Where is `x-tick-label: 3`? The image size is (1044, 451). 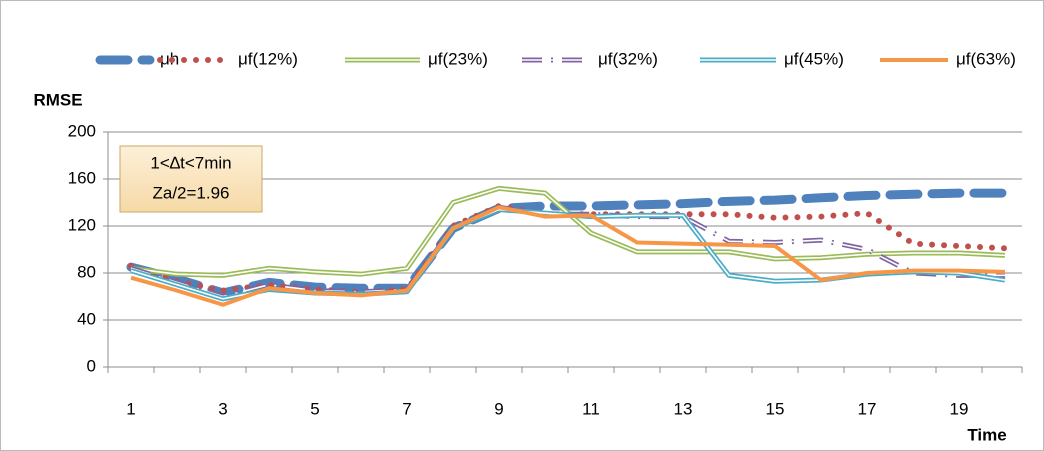
x-tick-label: 3 is located at coordinates (222, 408).